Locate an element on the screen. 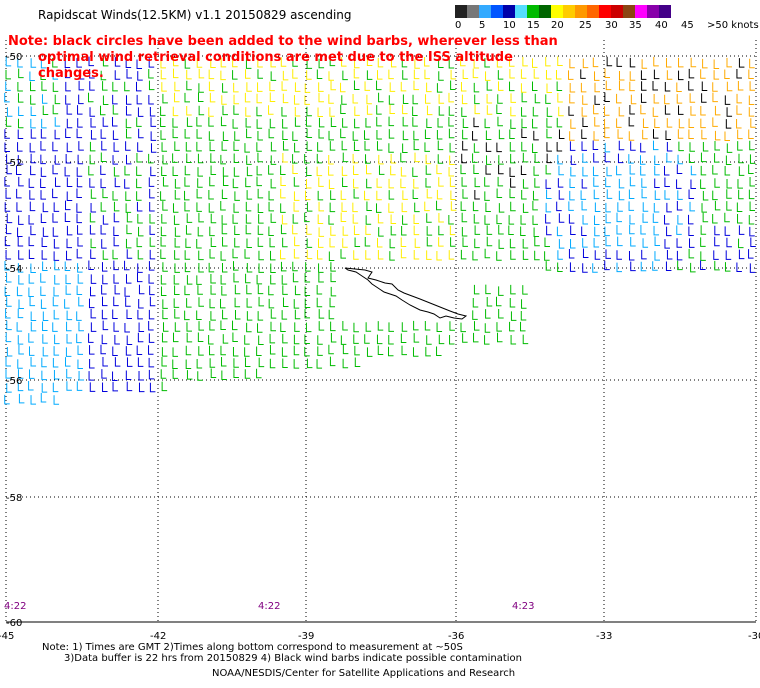 The height and width of the screenshot is (688, 760). x-tick-label: -42 is located at coordinates (158, 636).